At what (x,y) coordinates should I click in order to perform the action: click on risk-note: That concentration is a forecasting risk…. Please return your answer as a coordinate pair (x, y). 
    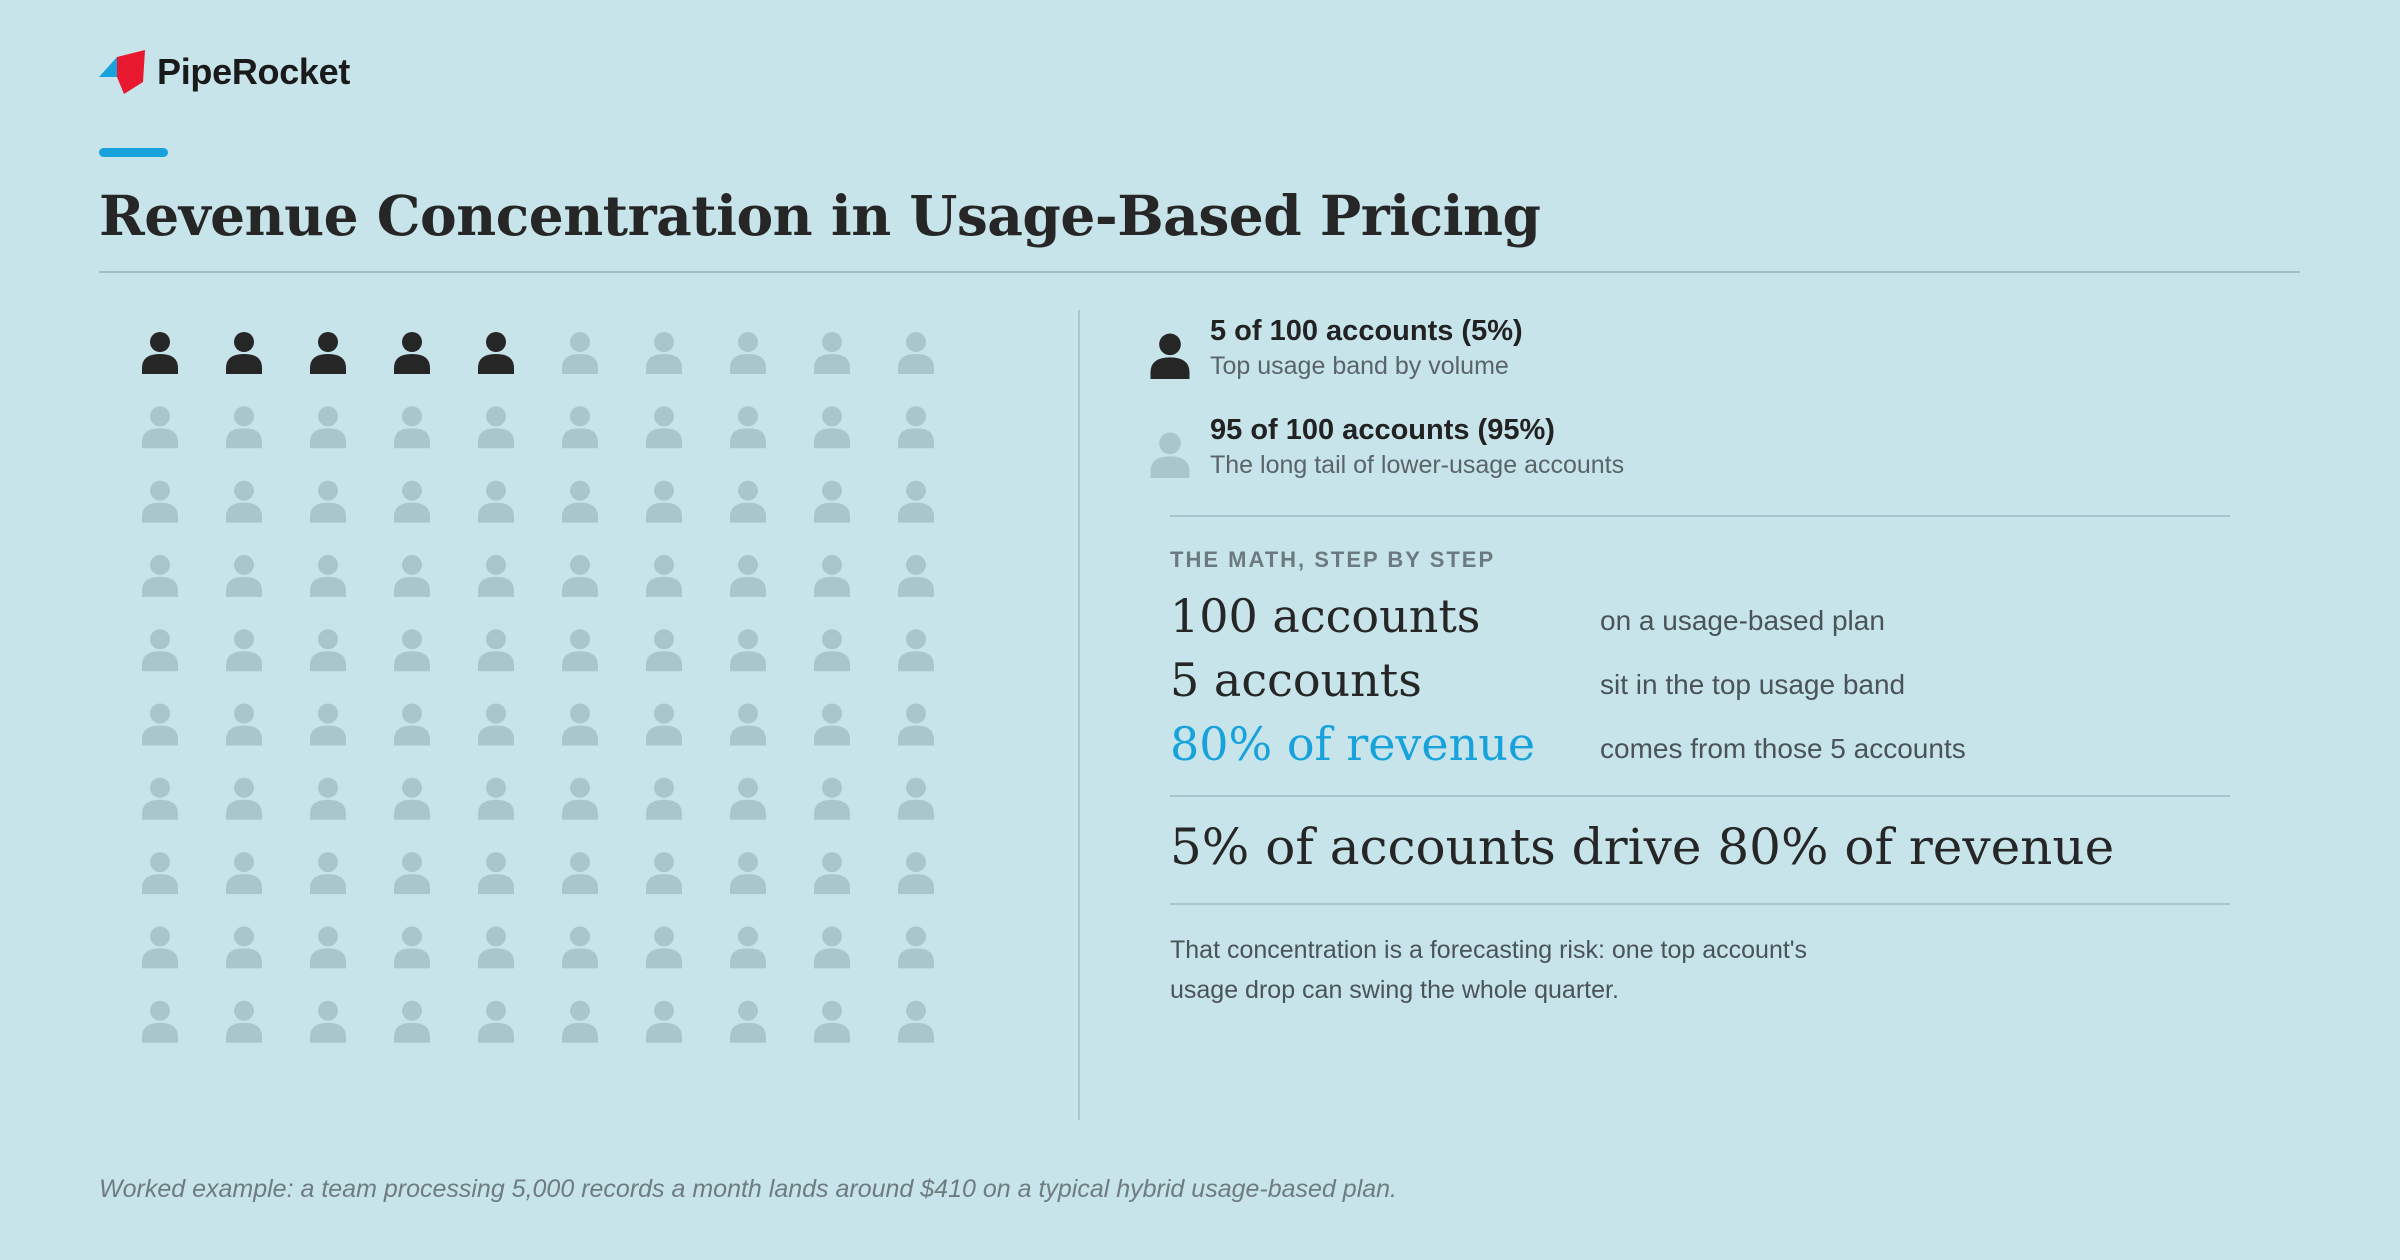
    Looking at the image, I should click on (1489, 970).